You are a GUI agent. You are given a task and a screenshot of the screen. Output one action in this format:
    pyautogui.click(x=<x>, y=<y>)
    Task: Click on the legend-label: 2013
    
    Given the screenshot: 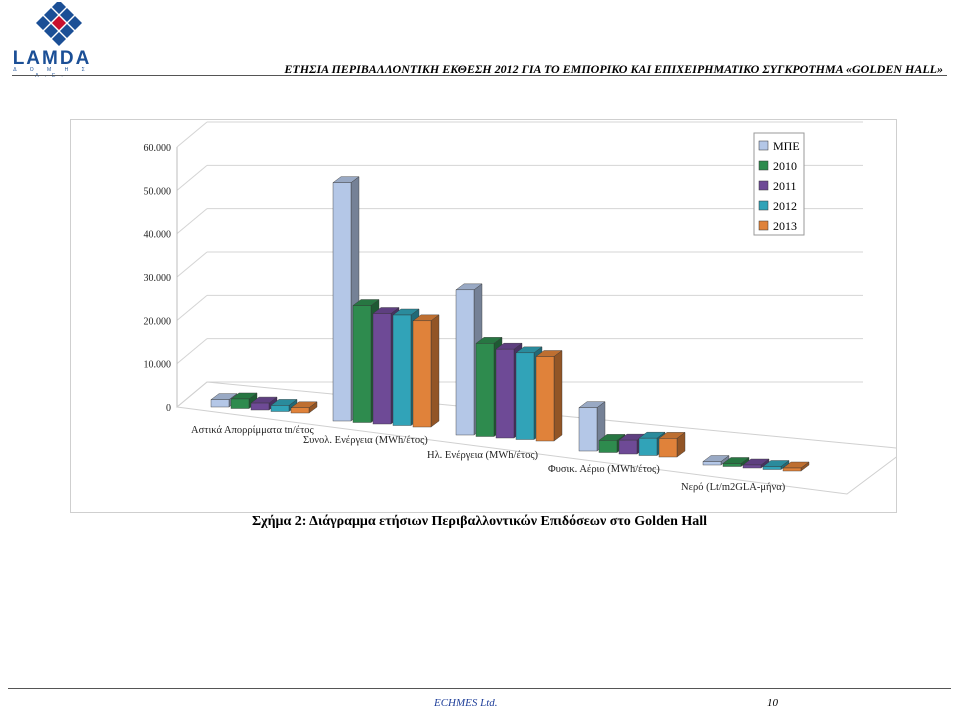 What is the action you would take?
    pyautogui.click(x=785, y=226)
    